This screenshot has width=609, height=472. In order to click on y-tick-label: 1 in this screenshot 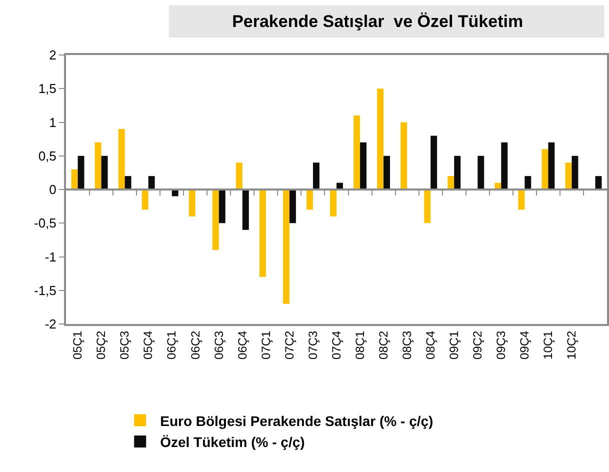, I will do `click(52, 122)`.